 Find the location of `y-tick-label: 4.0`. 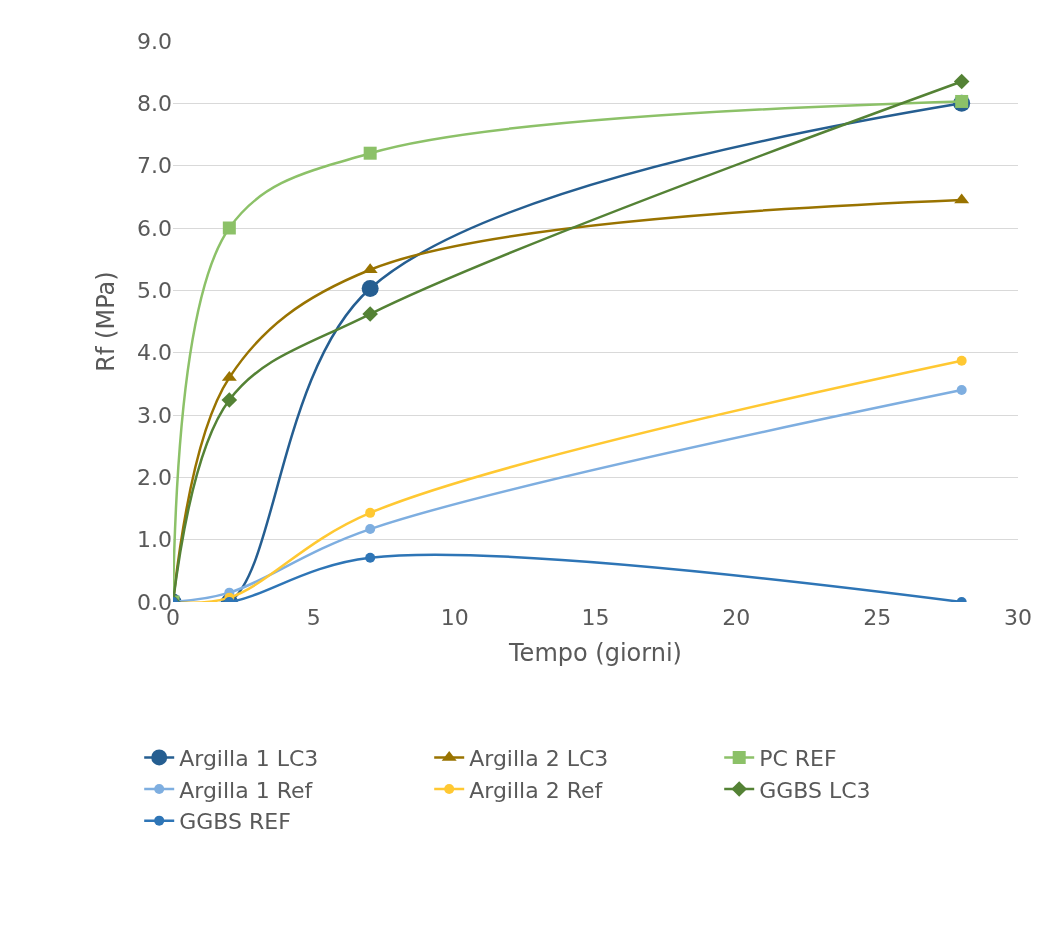

y-tick-label: 4.0 is located at coordinates (154, 353).